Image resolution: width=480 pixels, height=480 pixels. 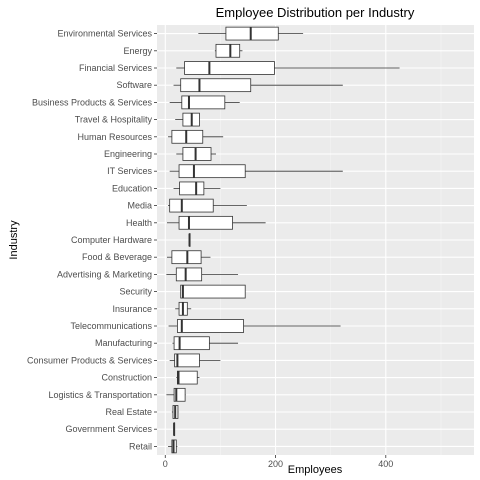 I want to click on category-label: Business Products & Services, so click(x=92, y=102).